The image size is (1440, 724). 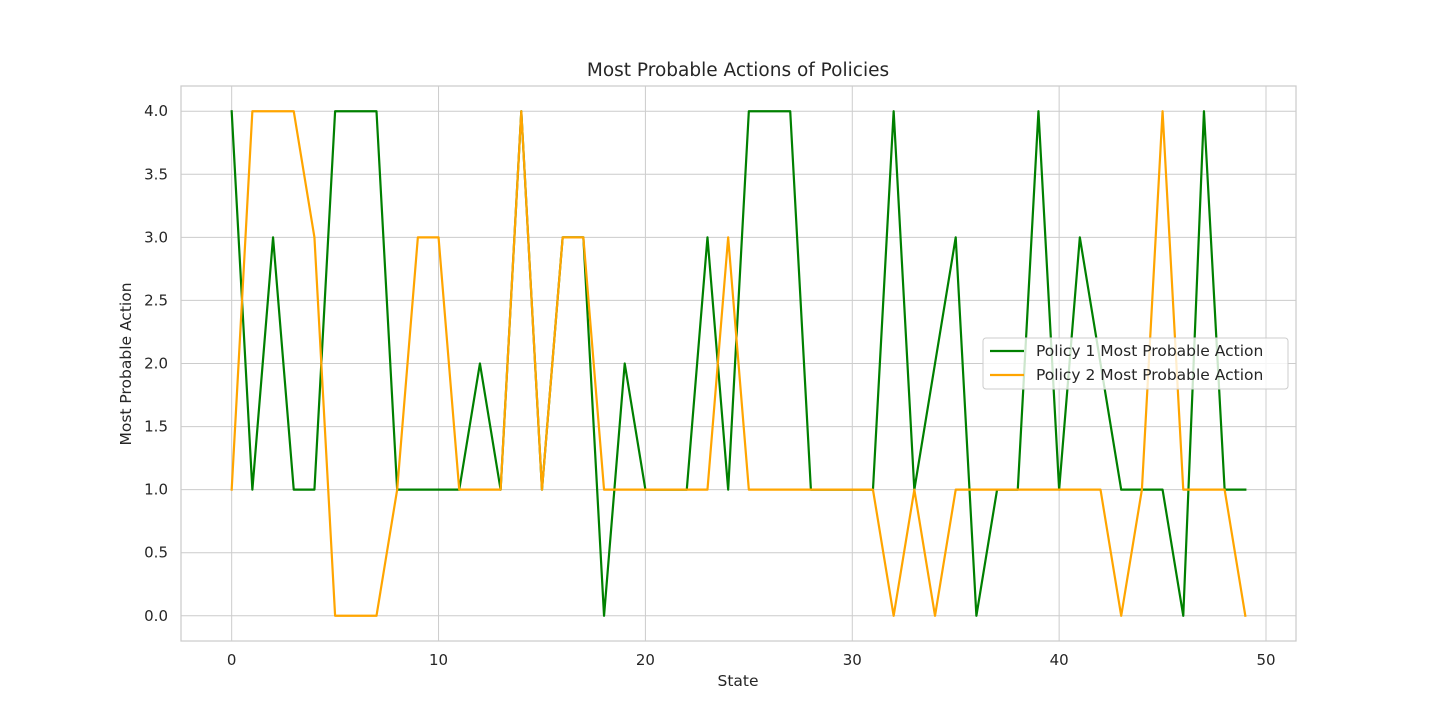 What do you see at coordinates (156, 490) in the screenshot?
I see `y-tick-label: 1.0` at bounding box center [156, 490].